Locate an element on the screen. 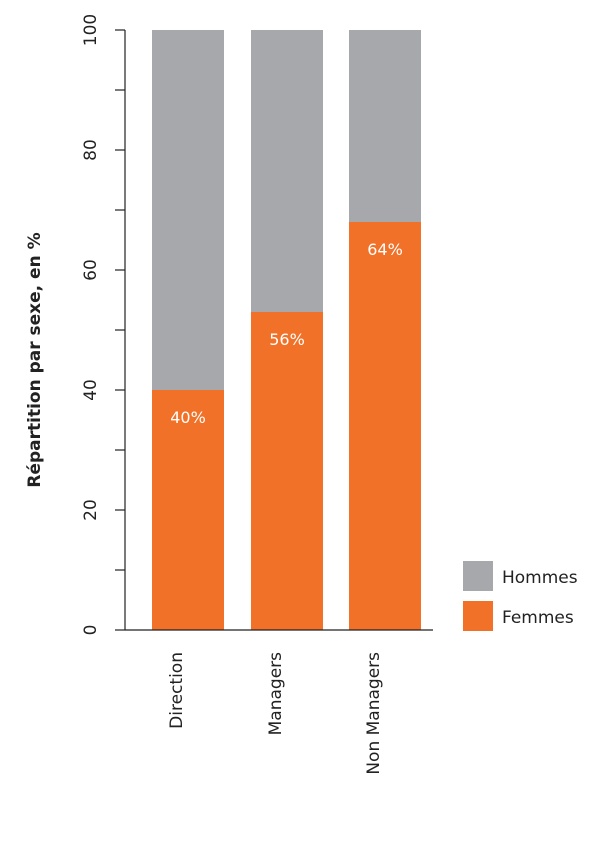  y-tick-label: 80 is located at coordinates (91, 150).